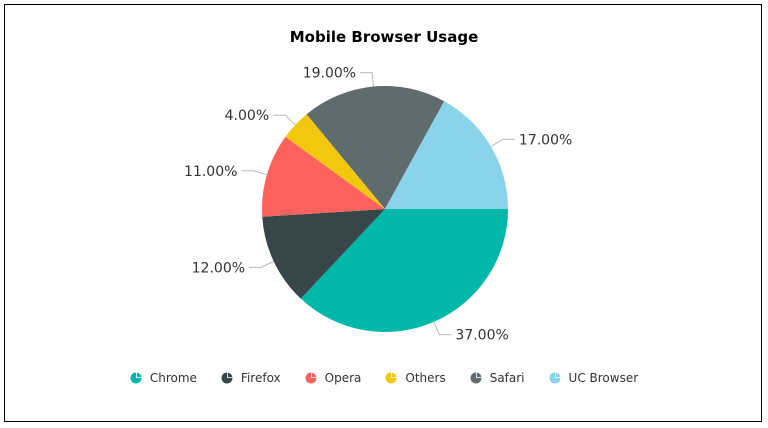 This screenshot has width=768, height=428. Describe the element at coordinates (329, 74) in the screenshot. I see `data-label-safari: 19.00%` at that location.